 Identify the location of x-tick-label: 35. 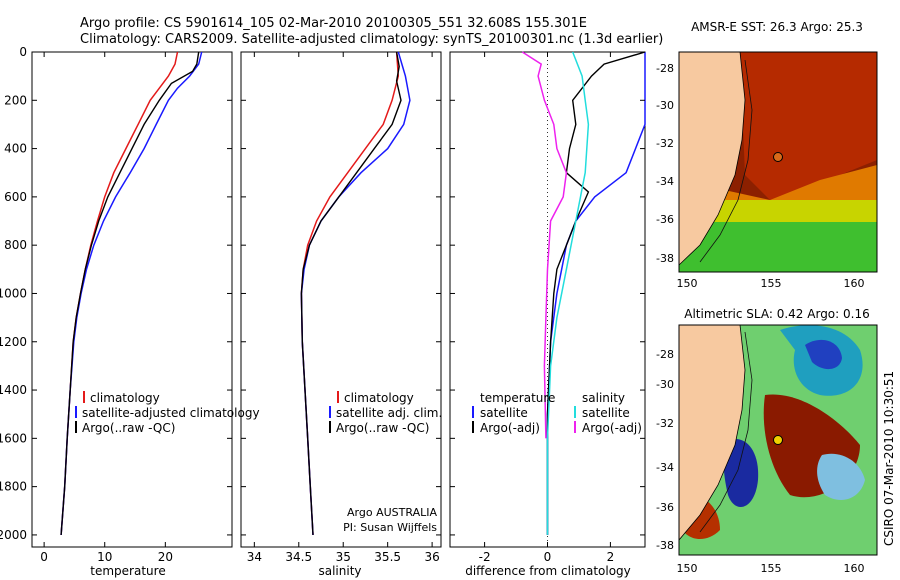
(343, 557).